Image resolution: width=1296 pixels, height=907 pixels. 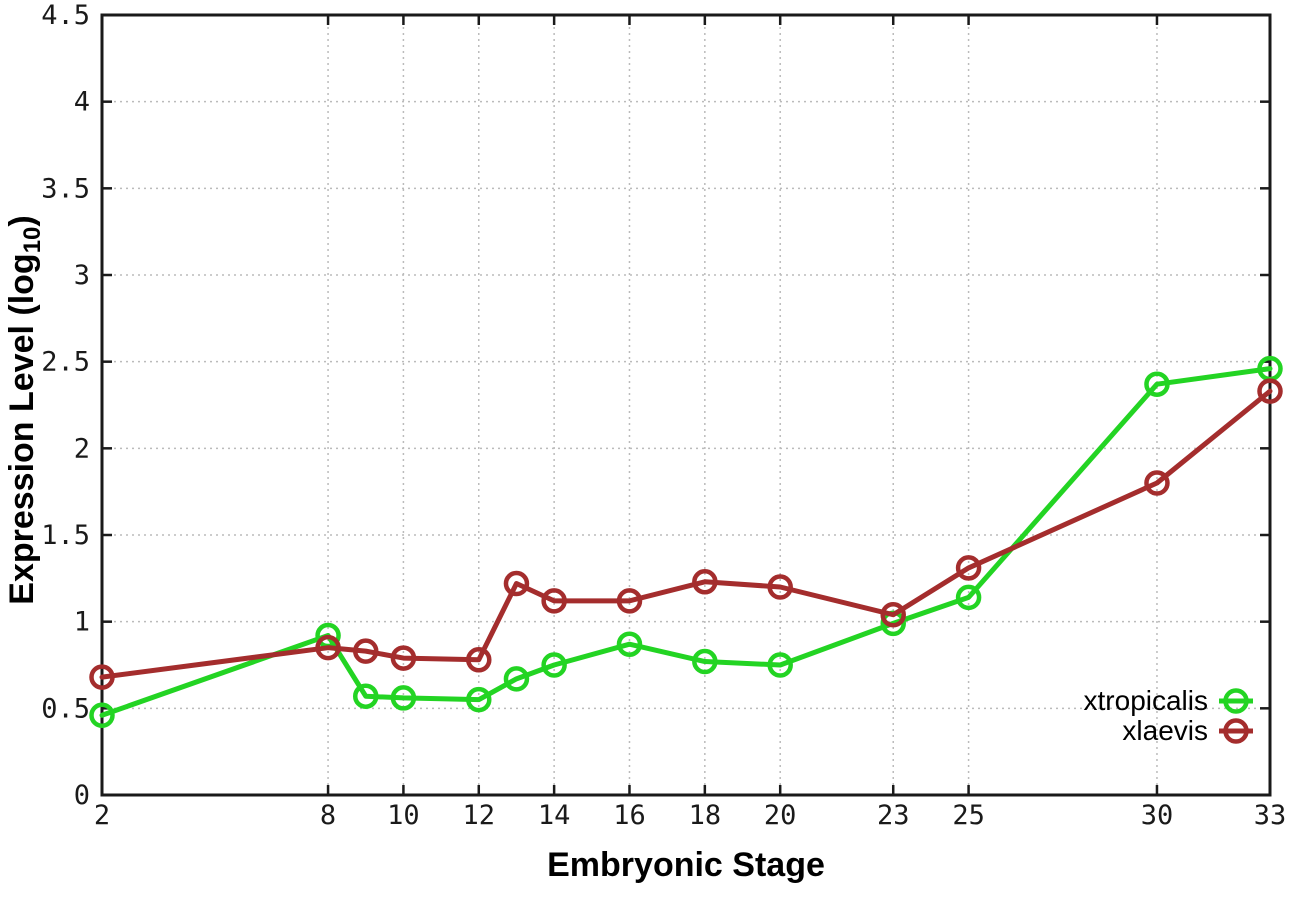 I want to click on x-tick-label: 20, so click(x=780, y=815).